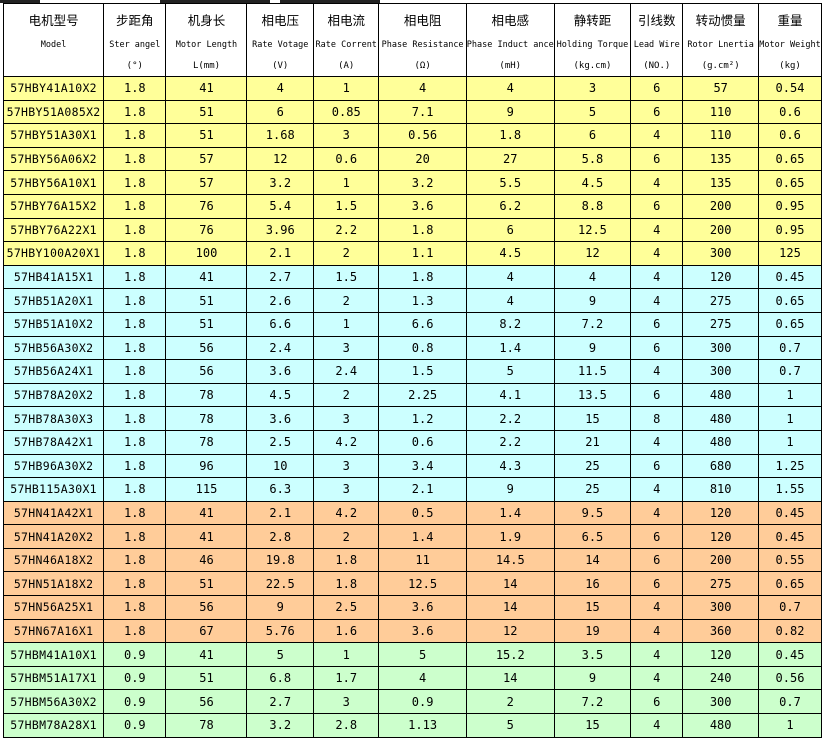 The image size is (822, 748). What do you see at coordinates (135, 18) in the screenshot?
I see `header-step-angle-cn: 步距角` at bounding box center [135, 18].